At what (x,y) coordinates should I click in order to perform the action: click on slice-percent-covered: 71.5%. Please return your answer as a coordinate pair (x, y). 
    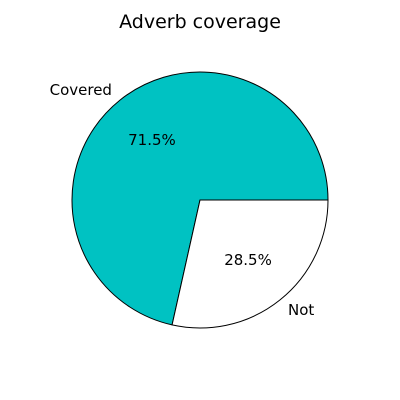
    Looking at the image, I should click on (152, 140).